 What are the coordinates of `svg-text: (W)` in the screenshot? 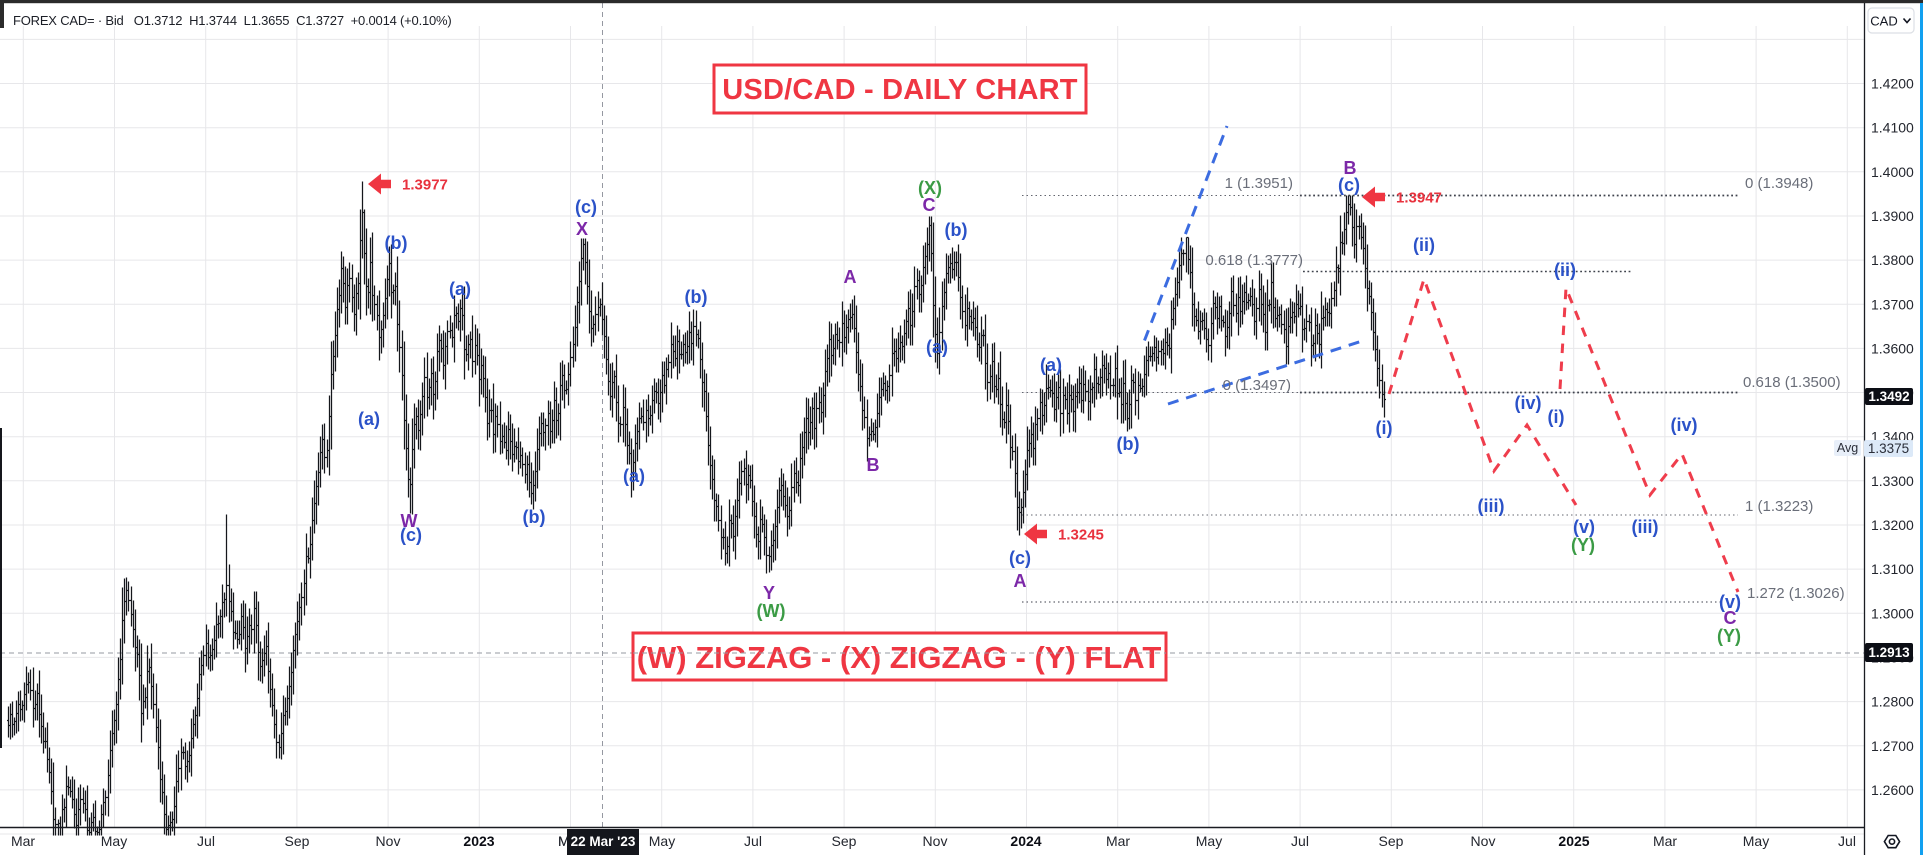 It's located at (771, 611).